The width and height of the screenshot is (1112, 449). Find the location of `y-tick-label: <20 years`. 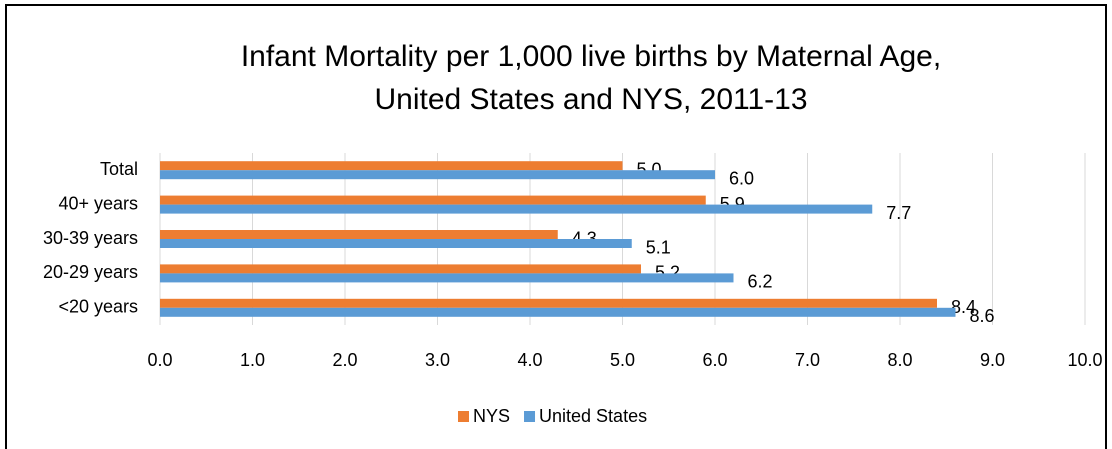

y-tick-label: <20 years is located at coordinates (98, 307).